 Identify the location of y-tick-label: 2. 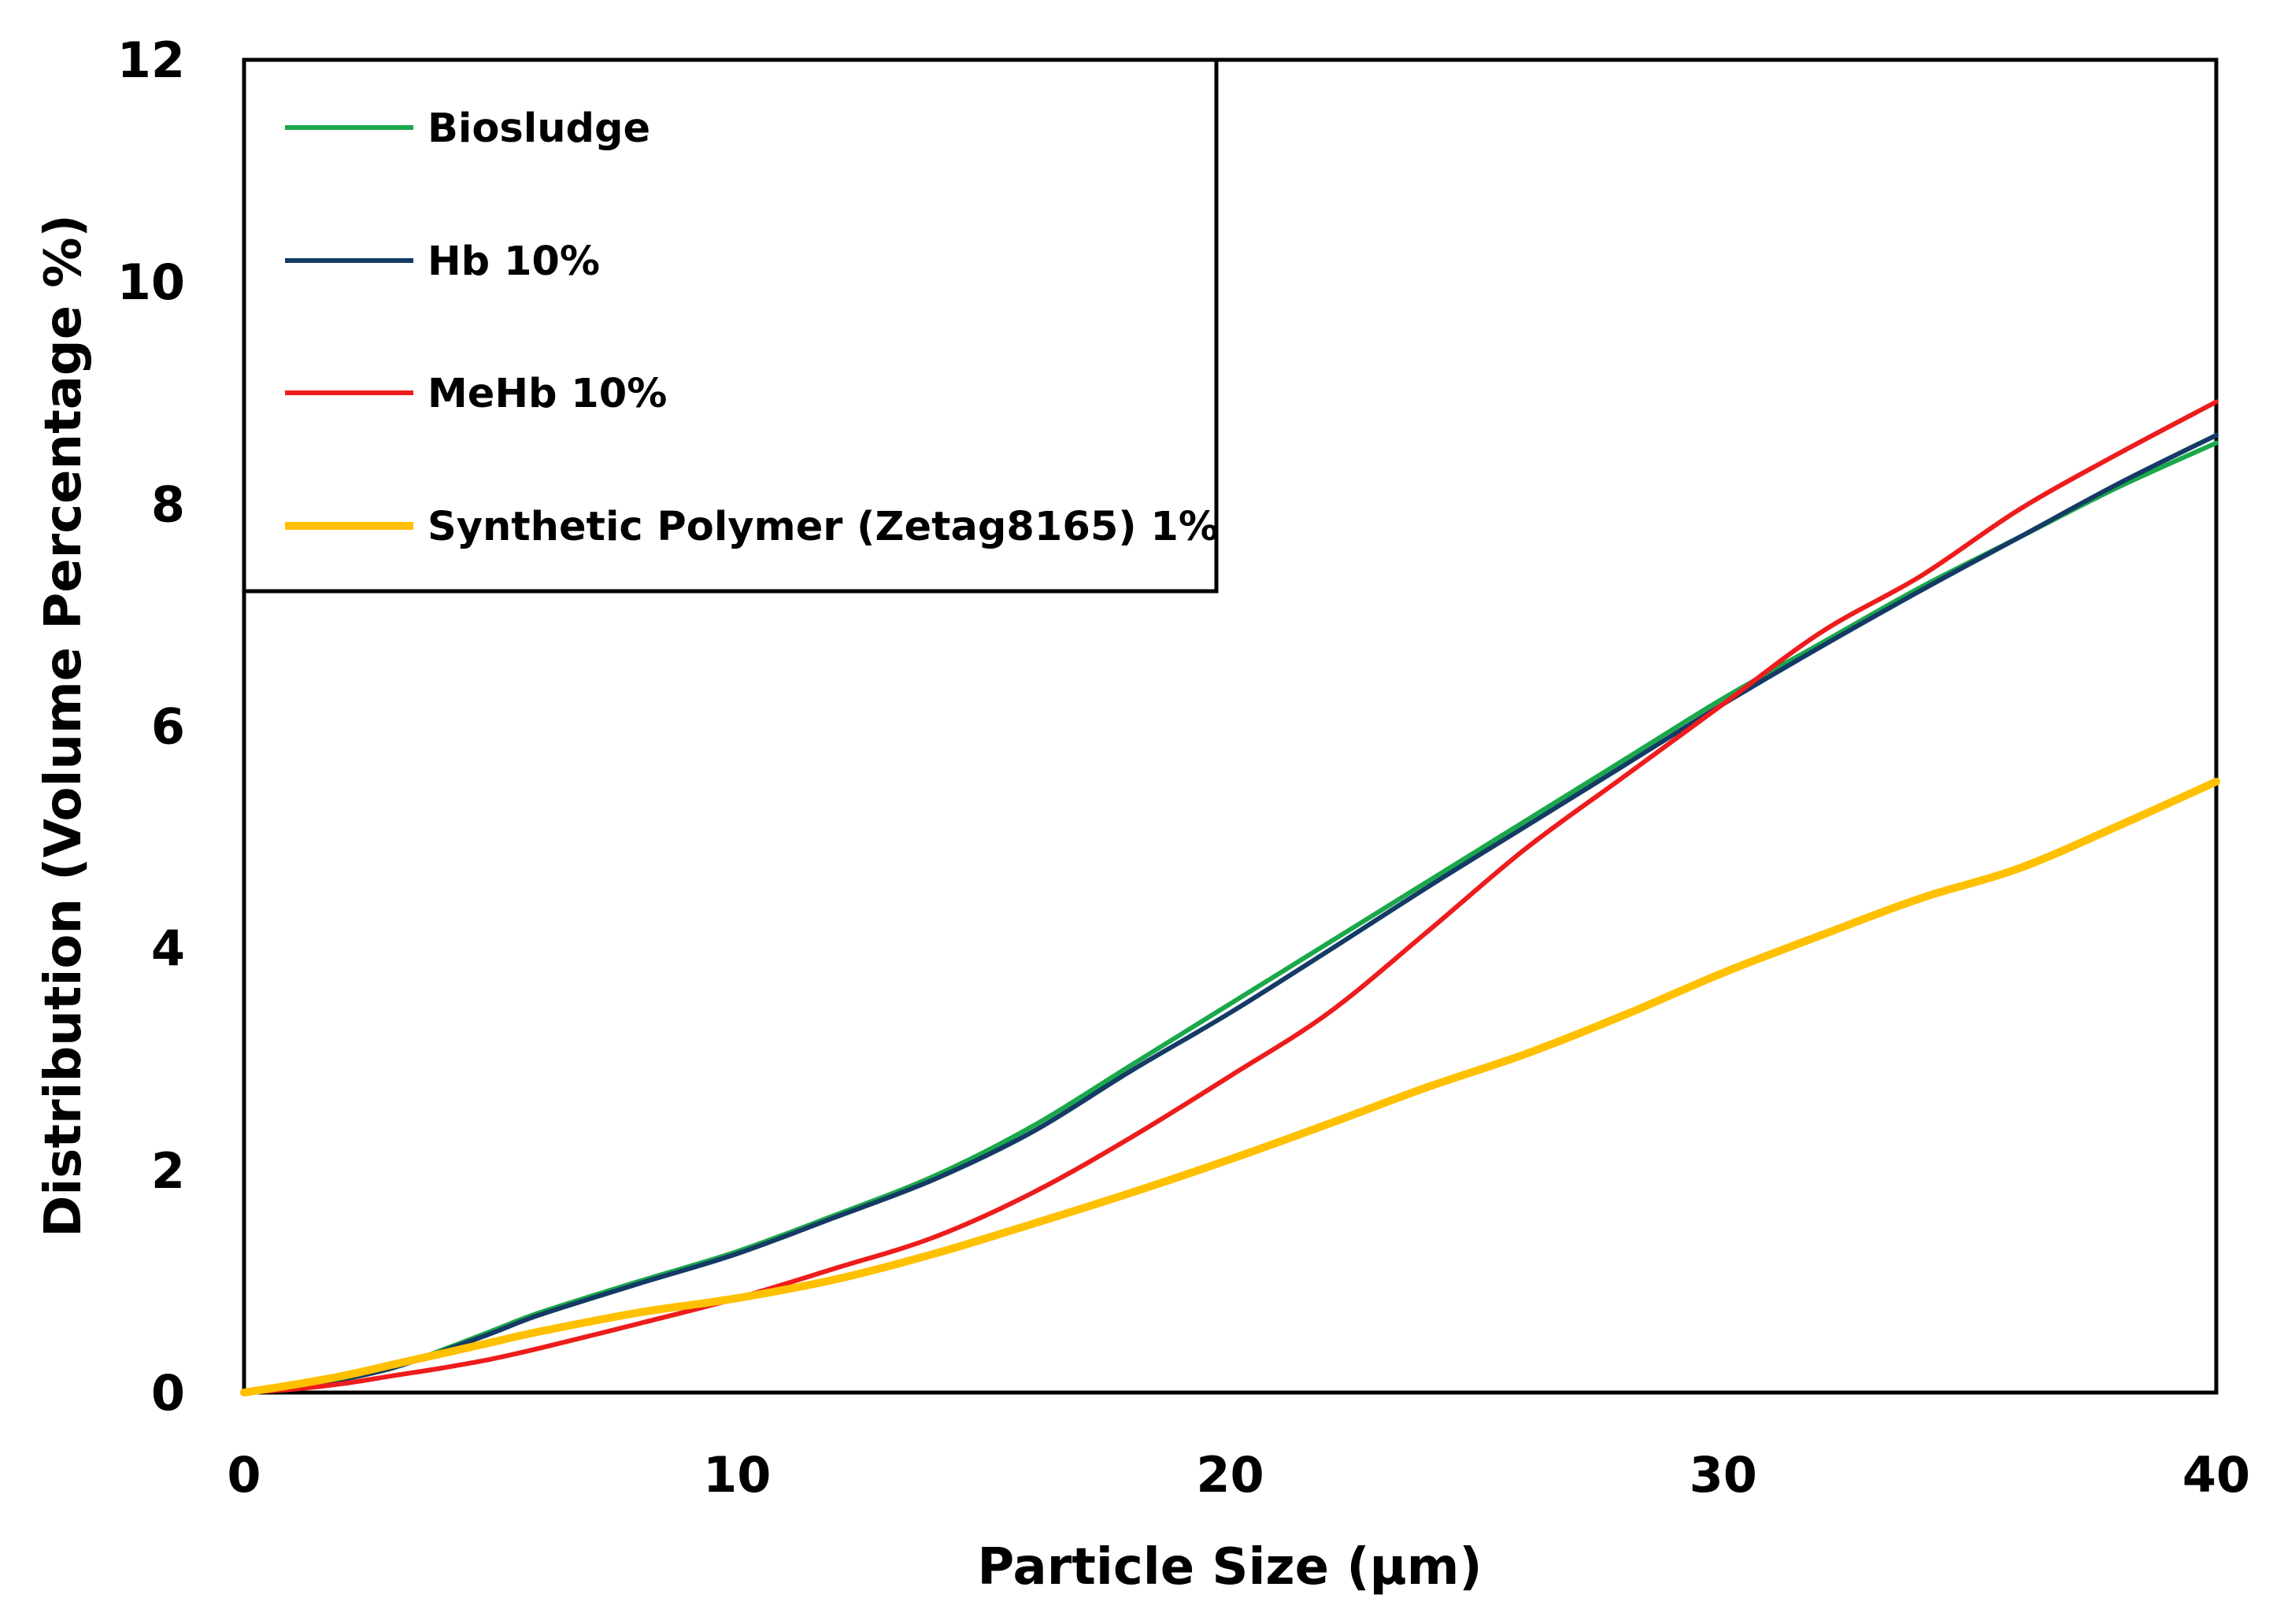
(168, 1171).